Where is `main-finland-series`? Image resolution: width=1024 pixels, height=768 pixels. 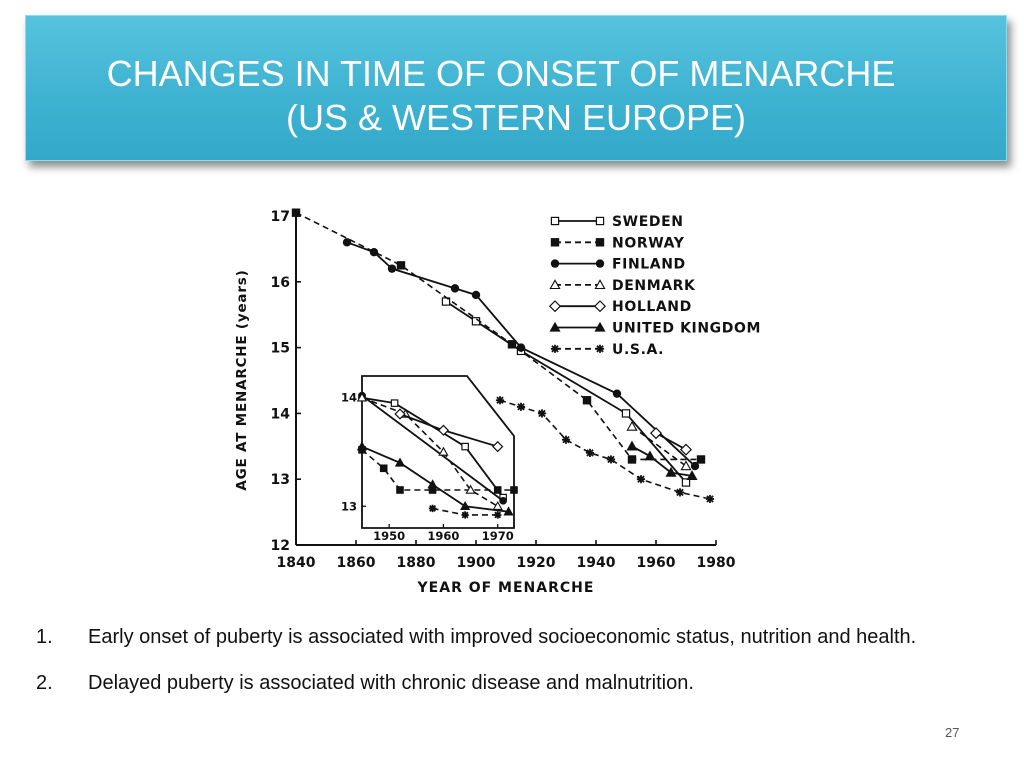 main-finland-series is located at coordinates (521, 354).